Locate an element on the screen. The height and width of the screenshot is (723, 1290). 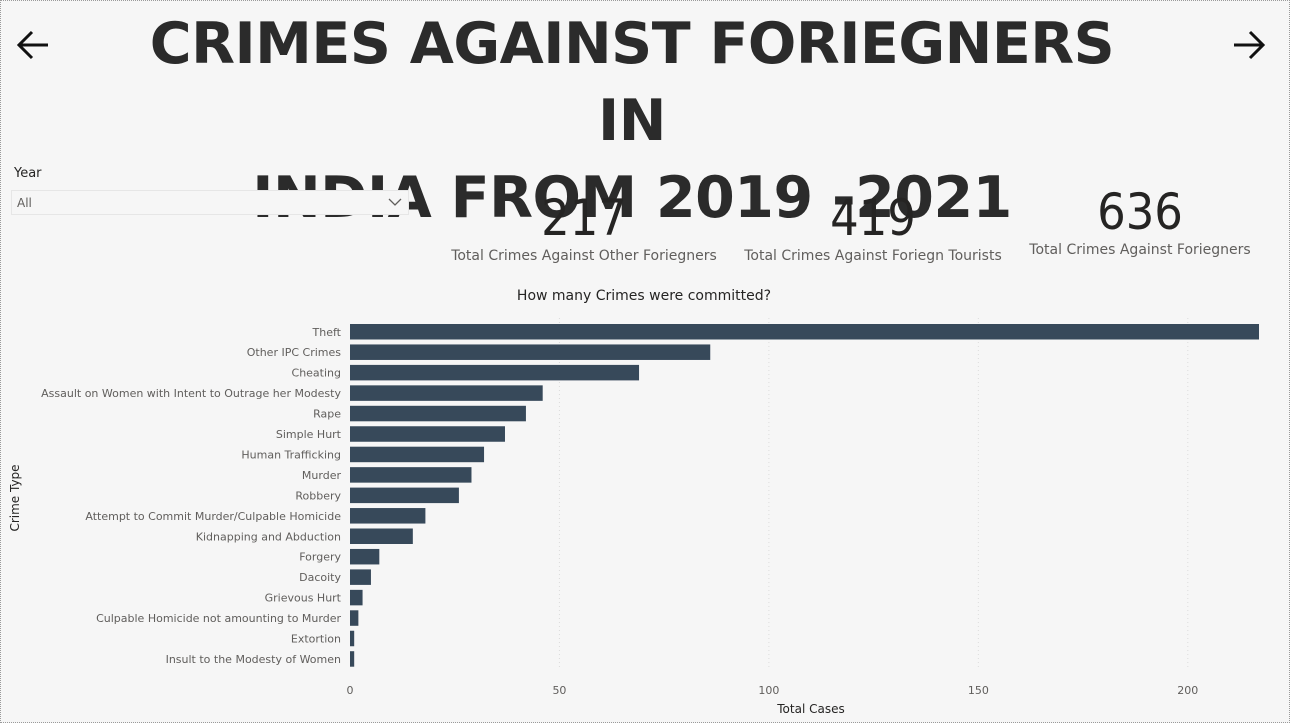
arrow-right-icon is located at coordinates (1249, 45).